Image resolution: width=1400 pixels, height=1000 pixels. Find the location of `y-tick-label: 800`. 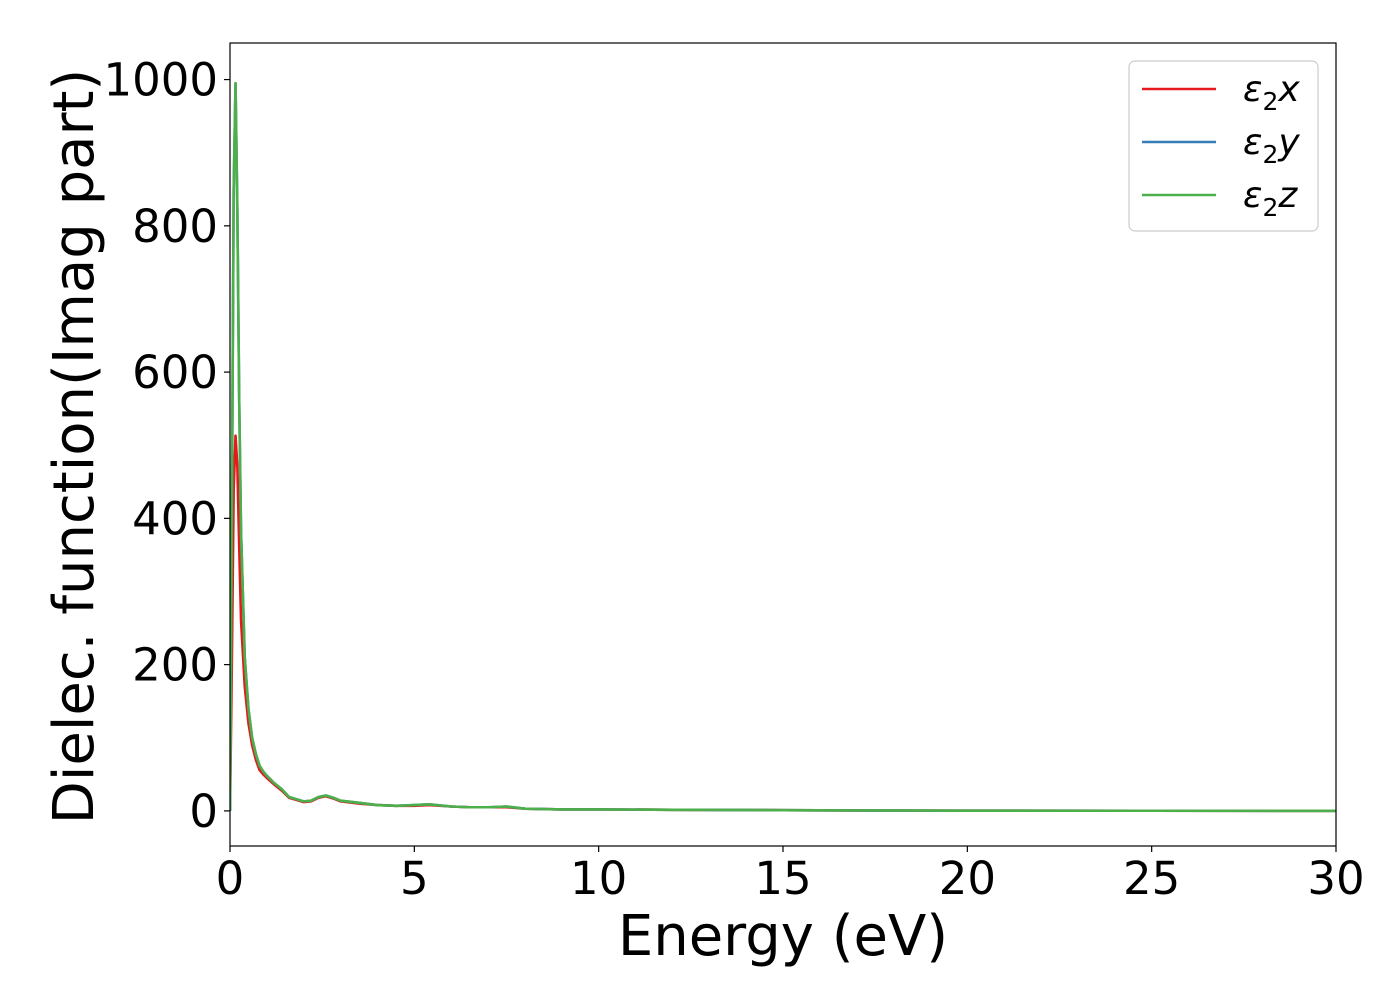

y-tick-label: 800 is located at coordinates (175, 226).